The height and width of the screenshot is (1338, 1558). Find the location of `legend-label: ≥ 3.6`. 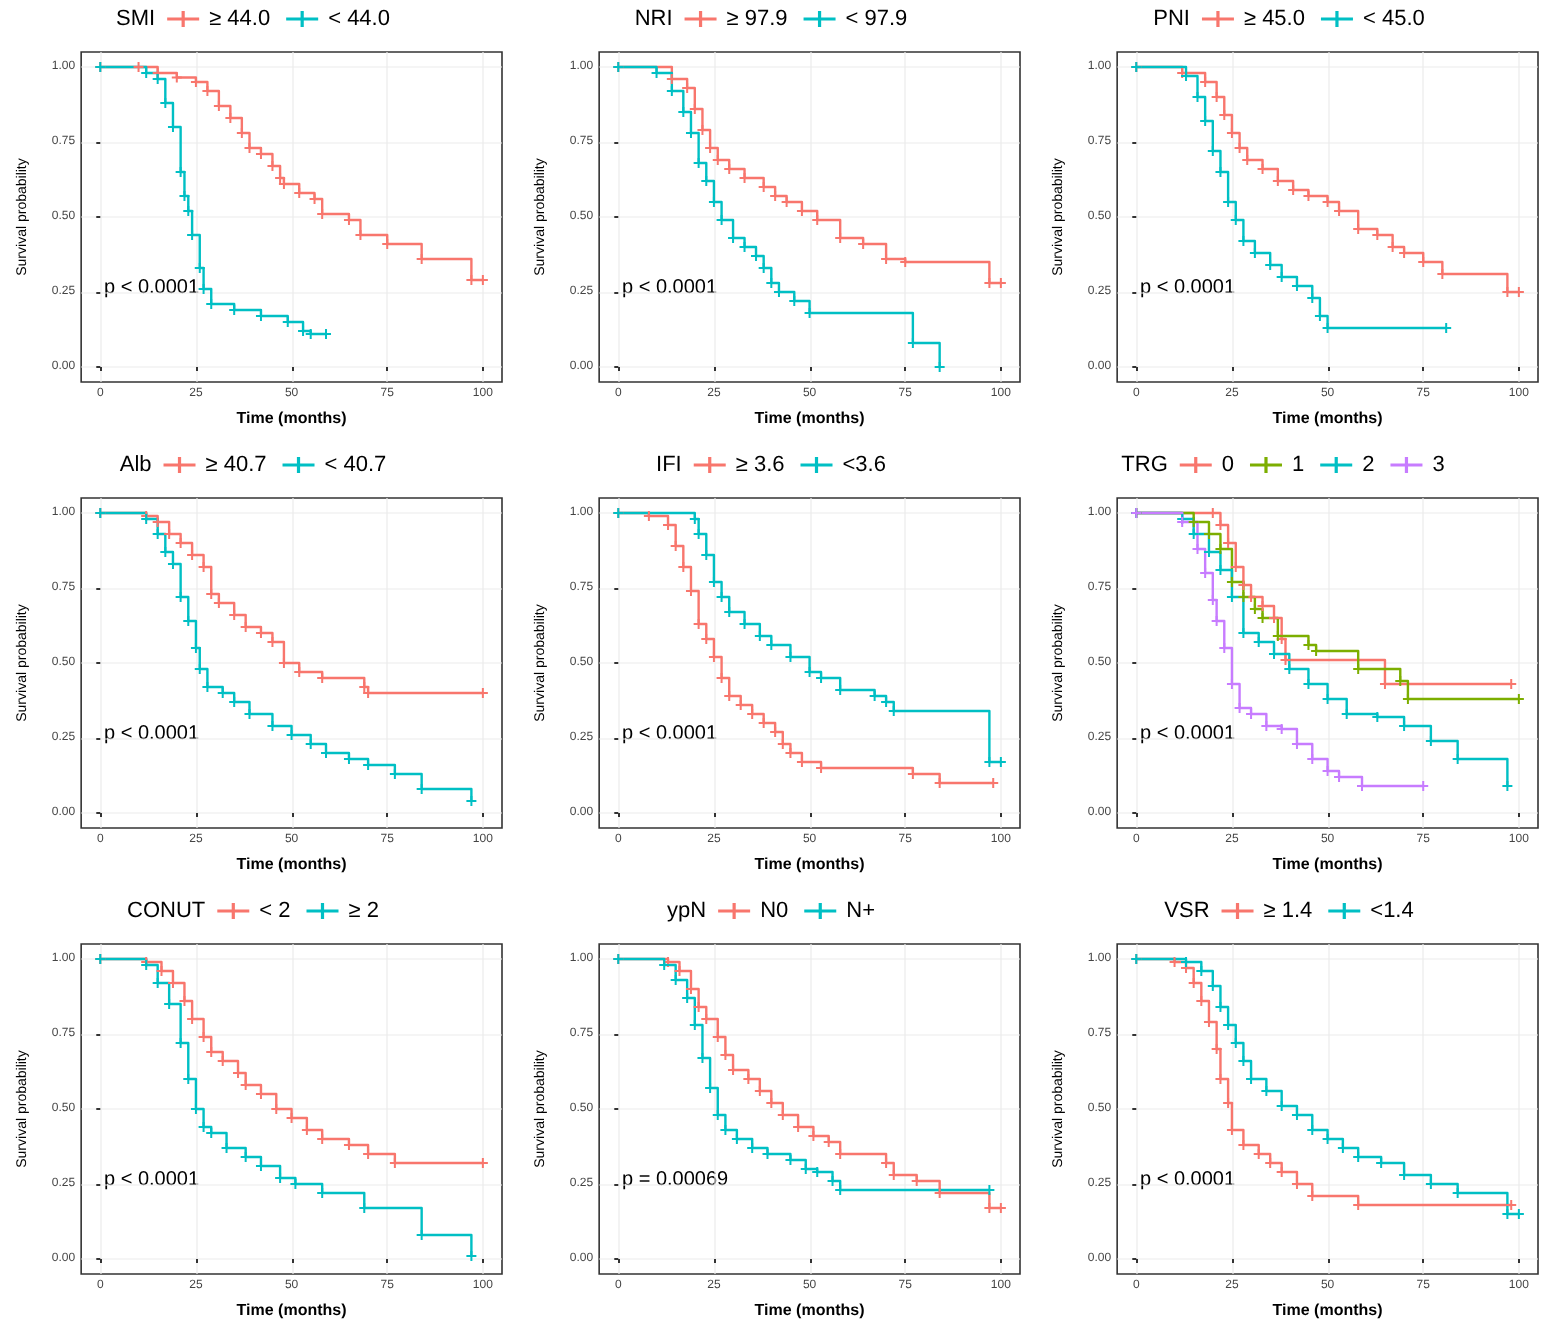

legend-label: ≥ 3.6 is located at coordinates (760, 465).